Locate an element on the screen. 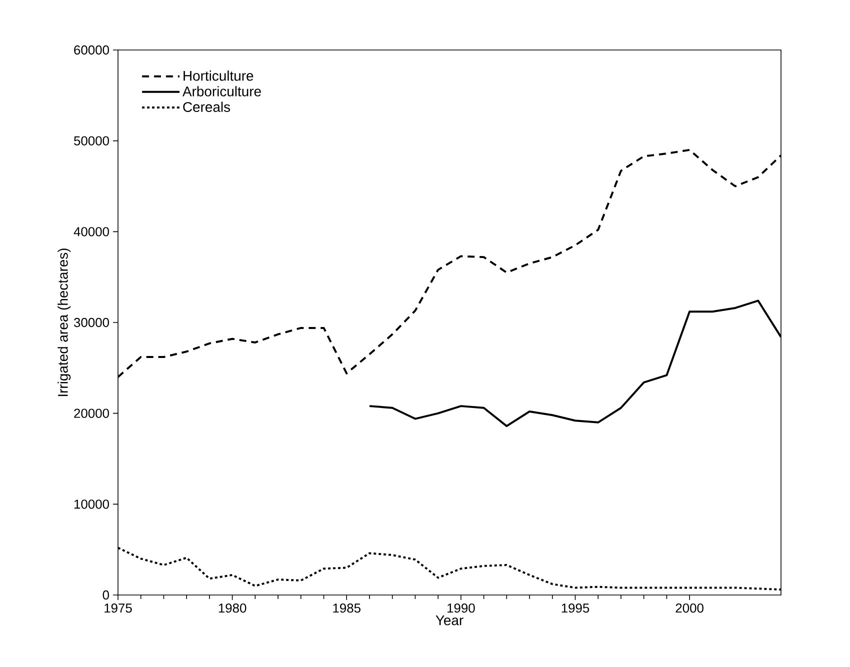 Image resolution: width=850 pixels, height=667 pixels. legend-label: Arboriculture is located at coordinates (221, 91).